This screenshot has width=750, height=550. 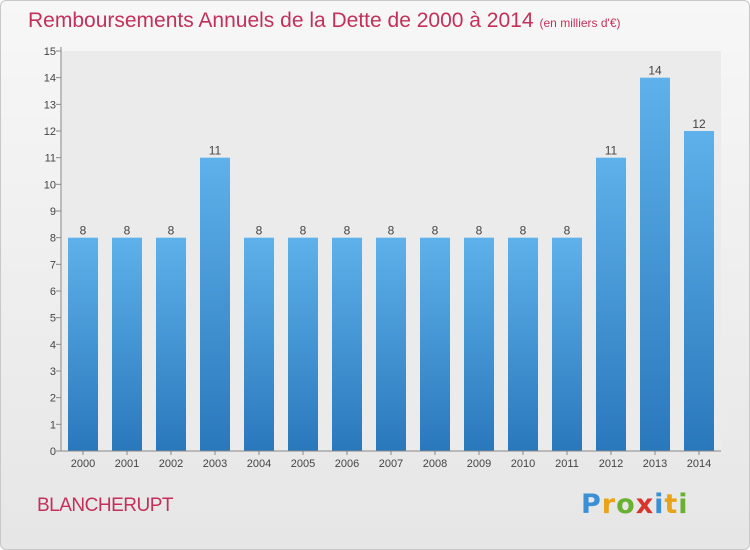 I want to click on x-tick-label: 2008, so click(x=435, y=464).